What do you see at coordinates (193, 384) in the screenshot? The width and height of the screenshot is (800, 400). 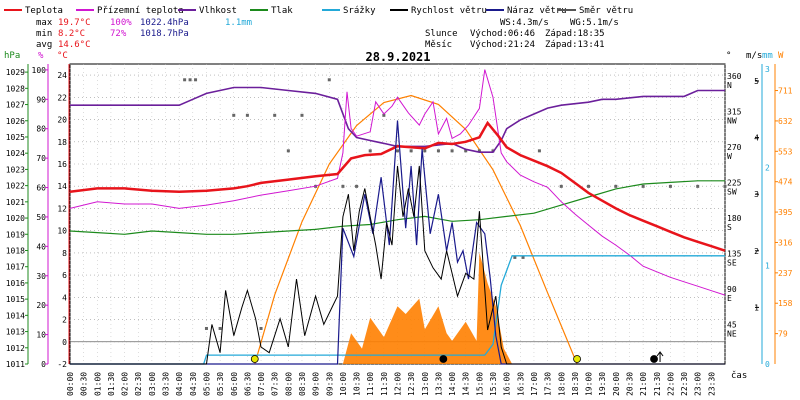 I see `x-tick-label: 04:30` at bounding box center [193, 384].